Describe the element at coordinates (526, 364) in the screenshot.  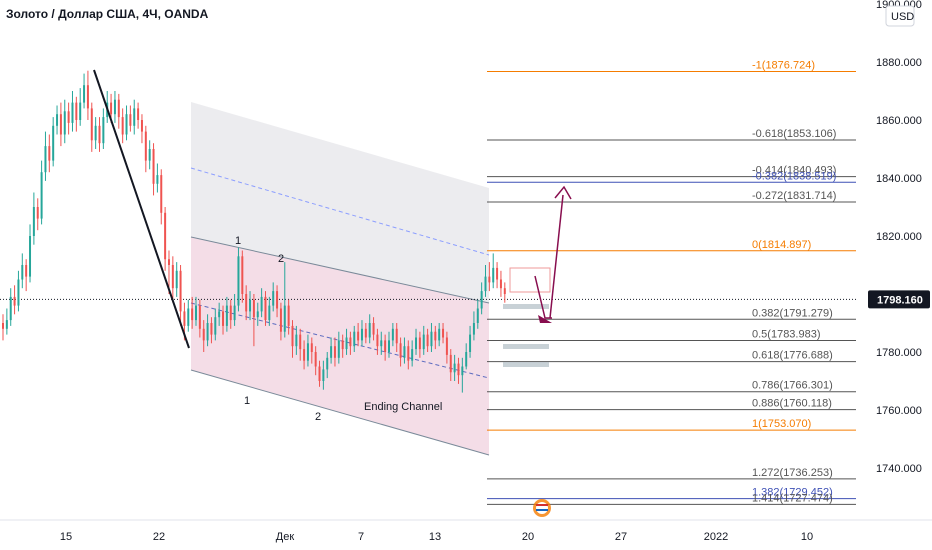
I see `zone-box` at that location.